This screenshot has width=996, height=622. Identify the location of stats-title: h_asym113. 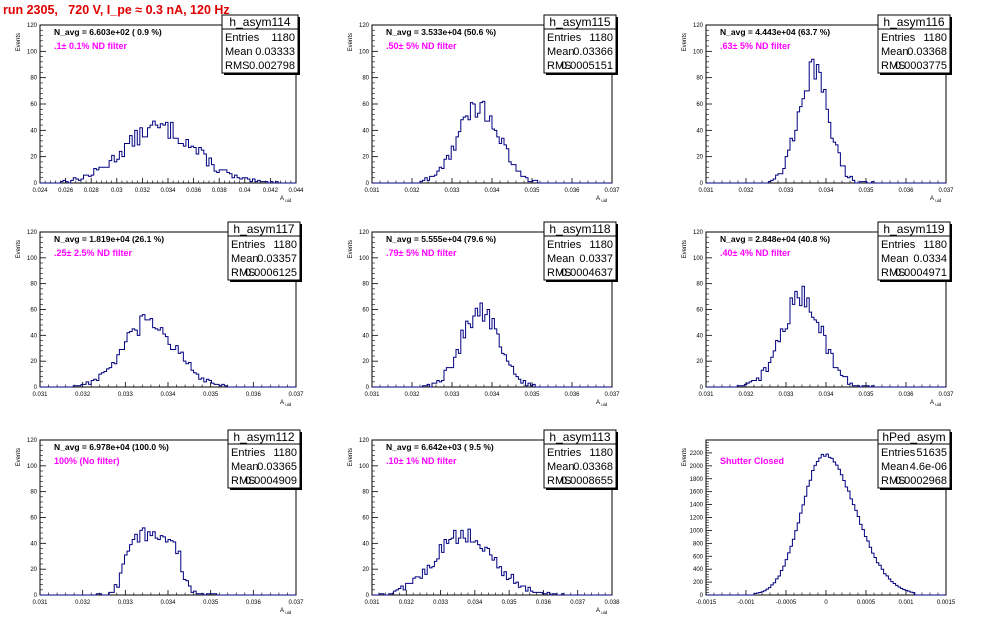
(579, 437).